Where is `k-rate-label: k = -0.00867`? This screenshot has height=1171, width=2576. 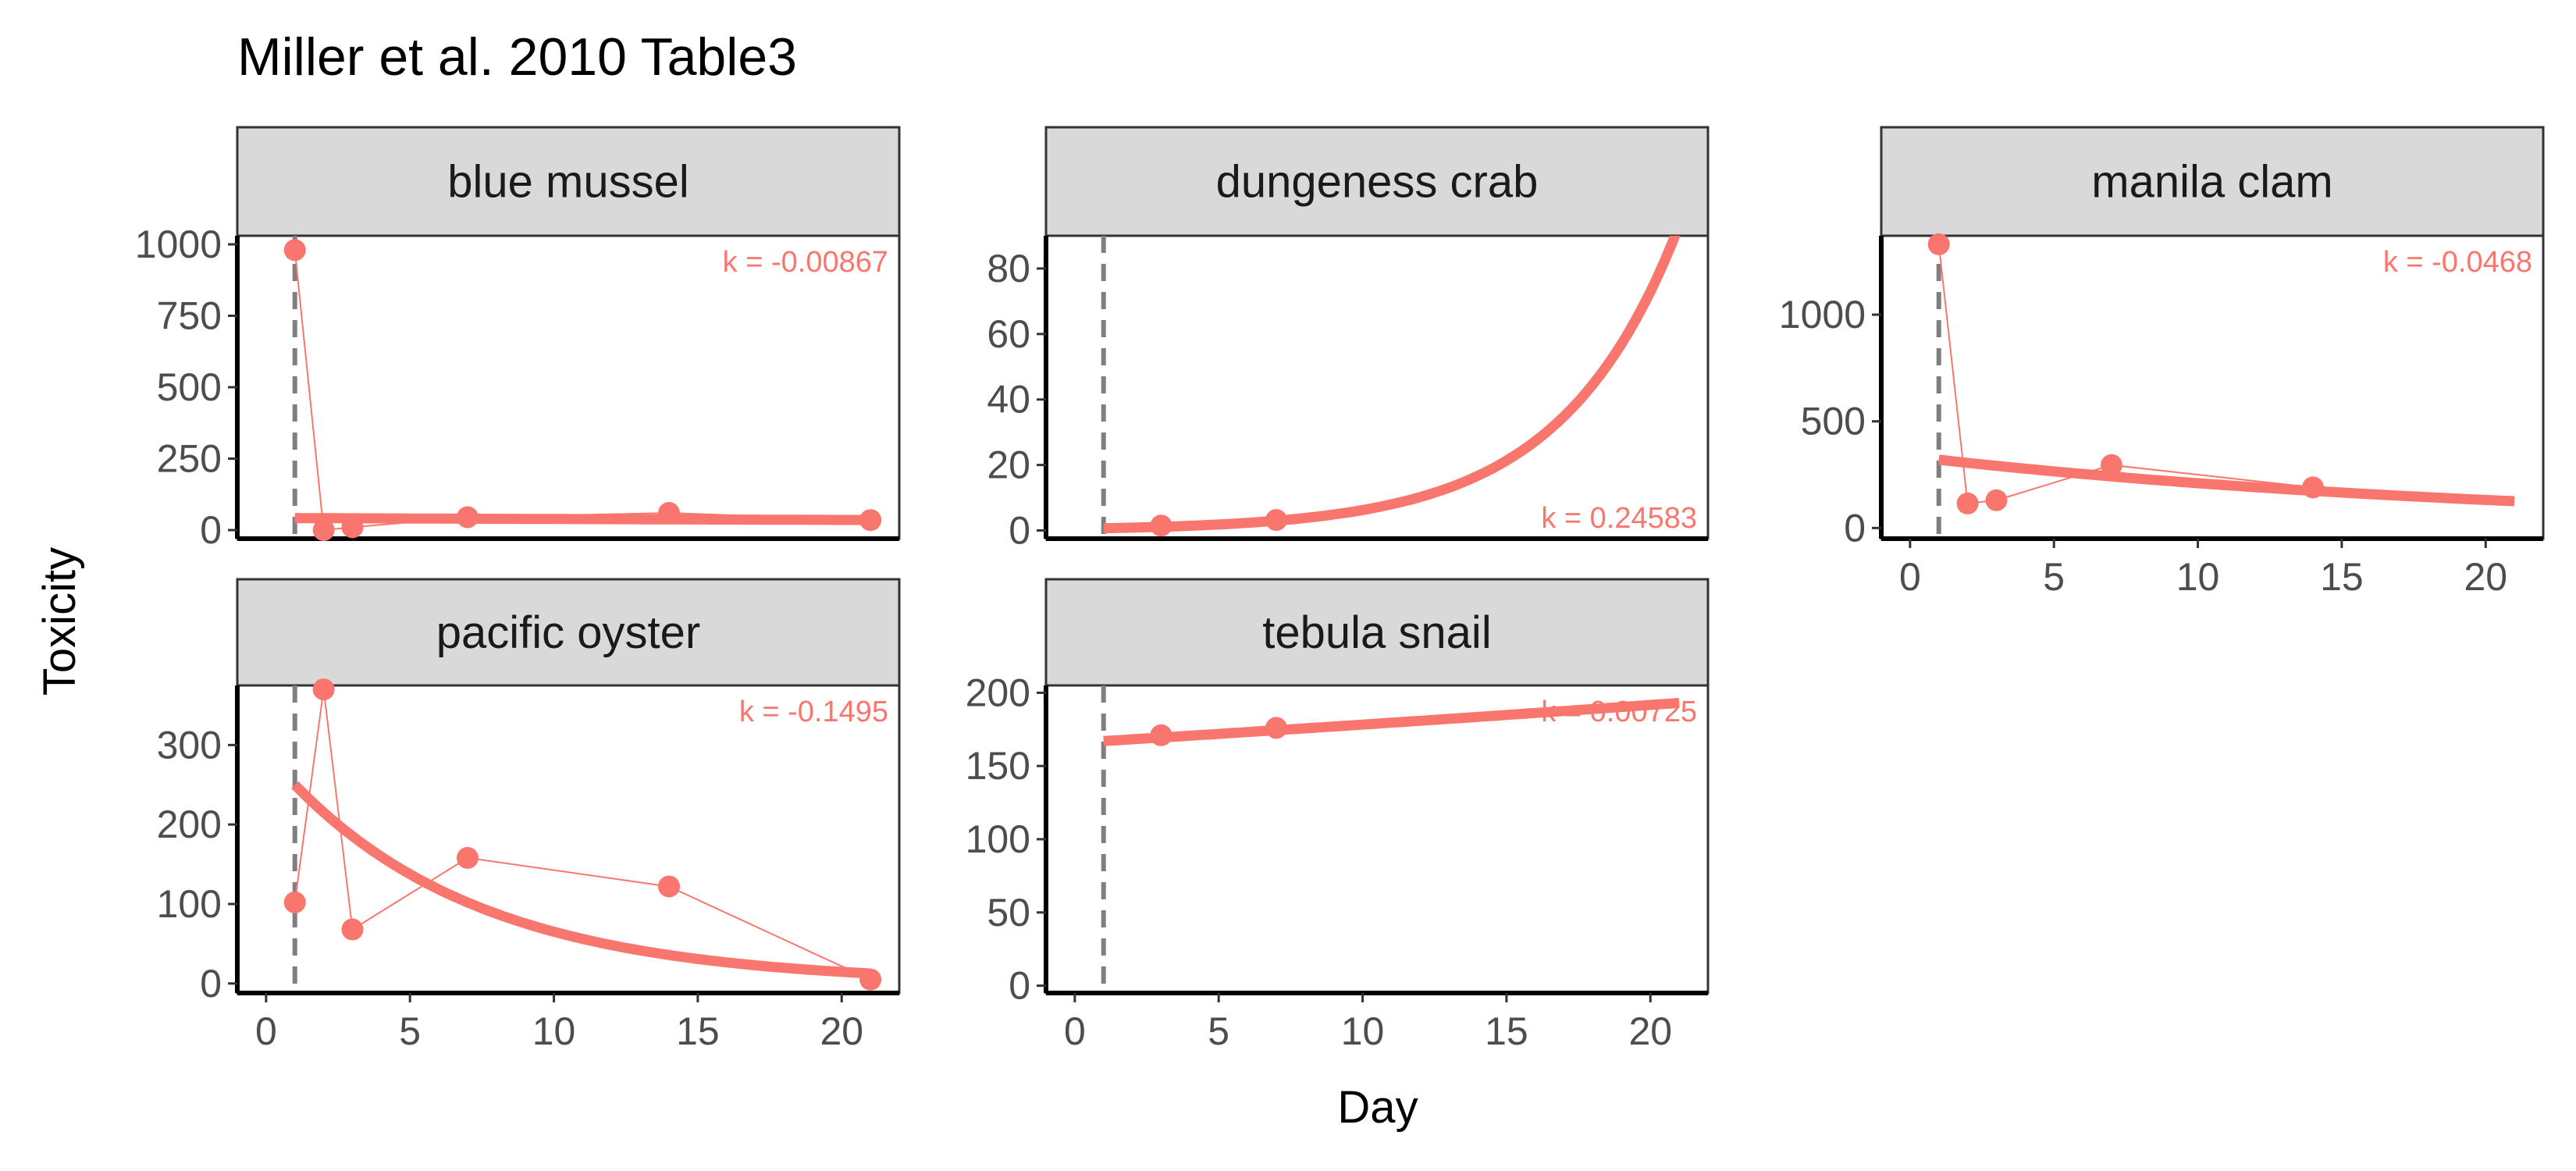 k-rate-label: k = -0.00867 is located at coordinates (805, 262).